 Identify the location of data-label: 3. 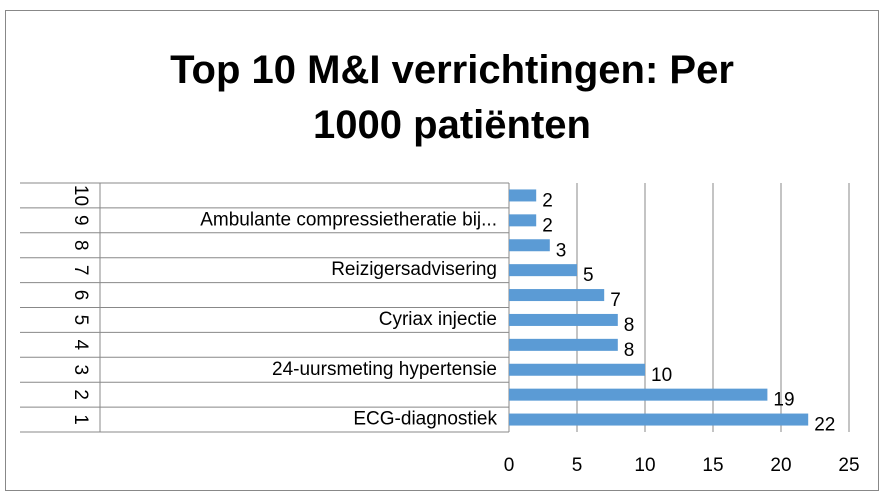
(561, 250).